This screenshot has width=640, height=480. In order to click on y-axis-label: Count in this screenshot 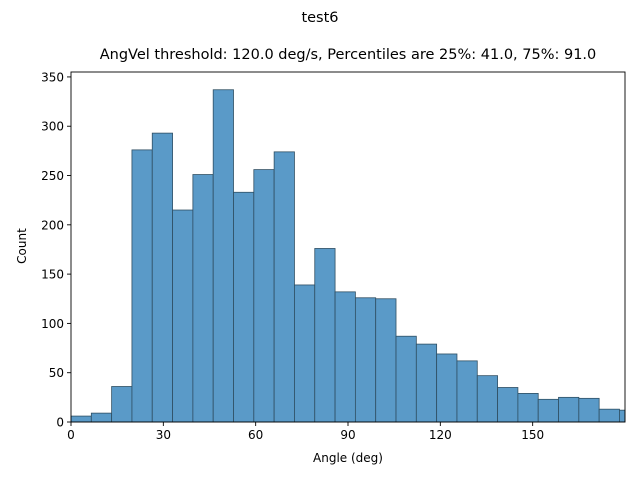, I will do `click(22, 246)`.